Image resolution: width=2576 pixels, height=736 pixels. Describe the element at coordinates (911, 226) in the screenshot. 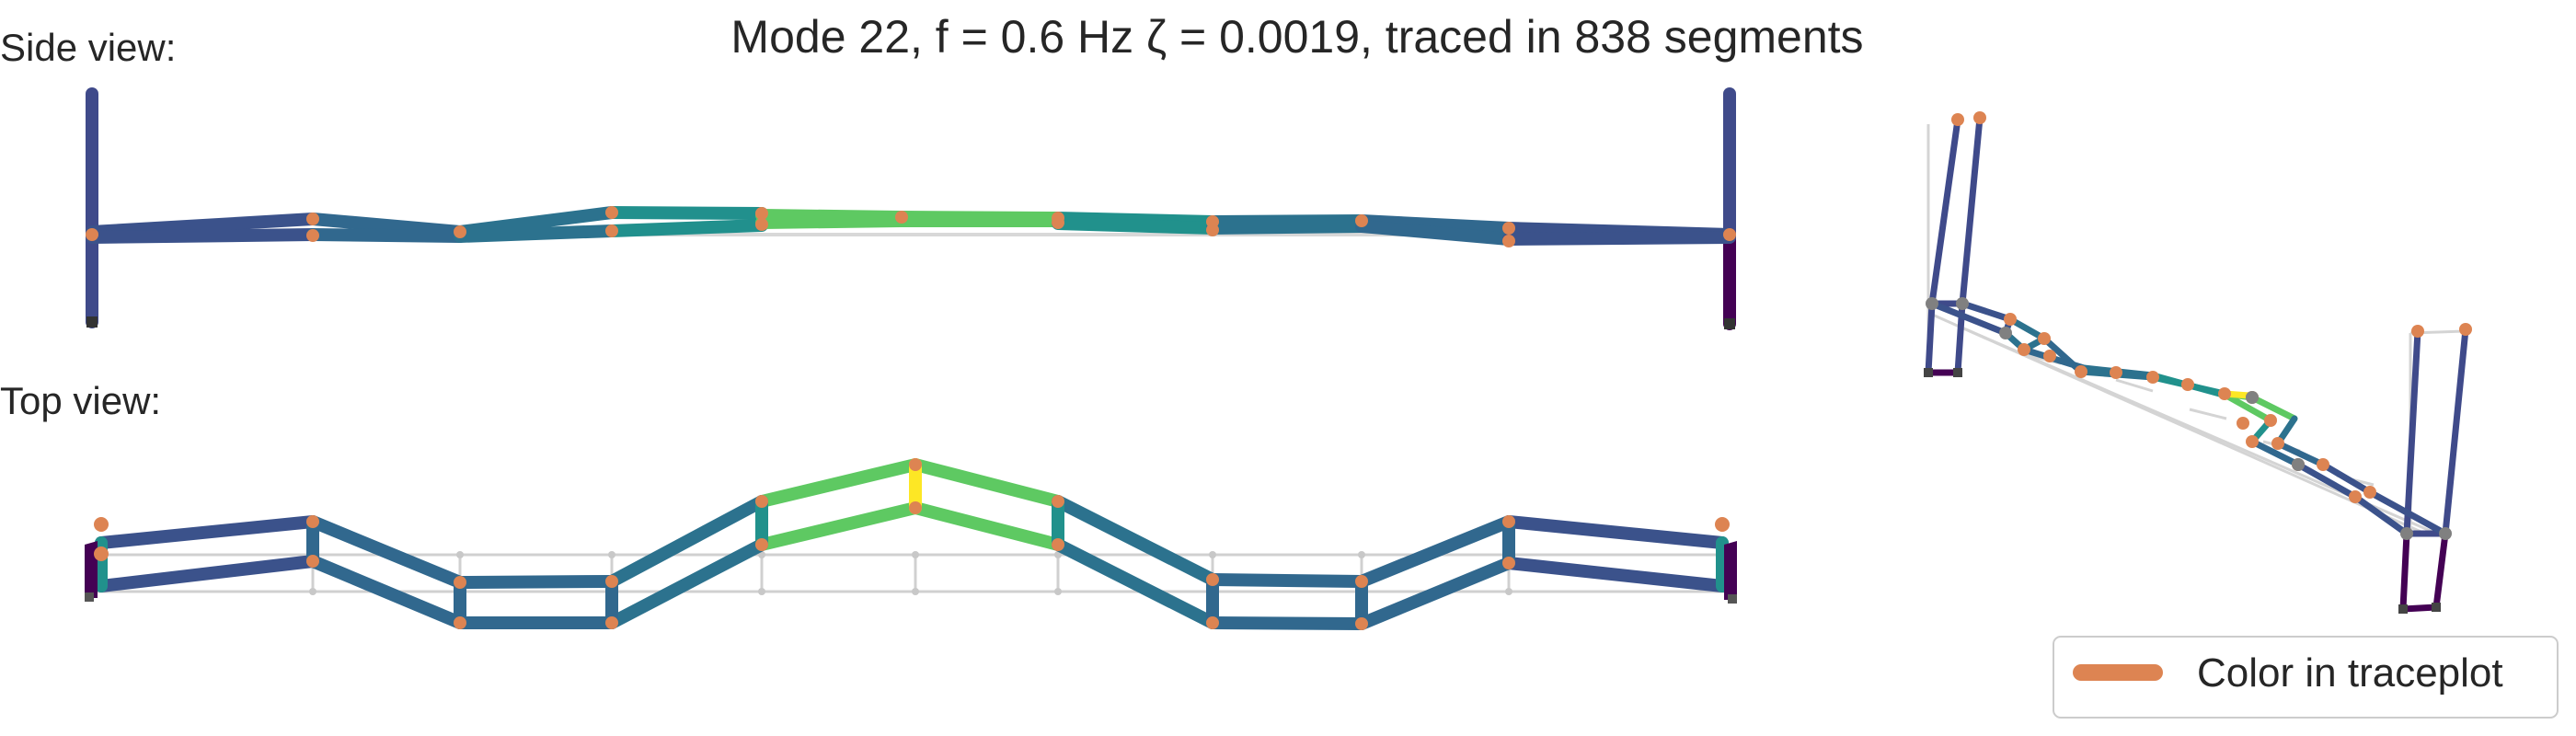

I see `side-nodes` at that location.